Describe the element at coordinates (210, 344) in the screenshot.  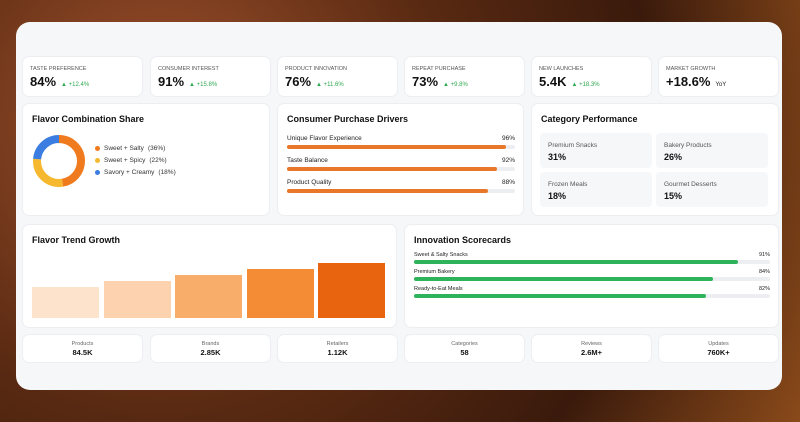
I see `stat-label: Brands` at that location.